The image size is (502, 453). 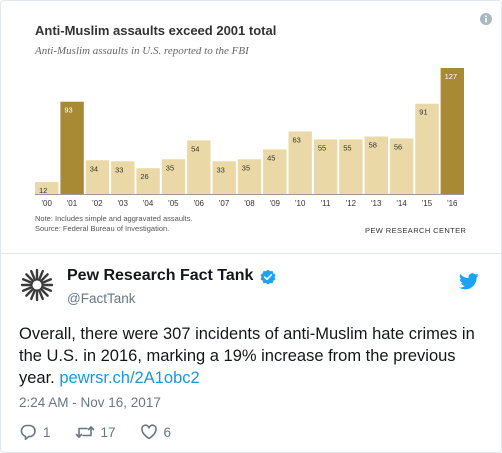 What do you see at coordinates (373, 145) in the screenshot?
I see `bar-value-label: 58` at bounding box center [373, 145].